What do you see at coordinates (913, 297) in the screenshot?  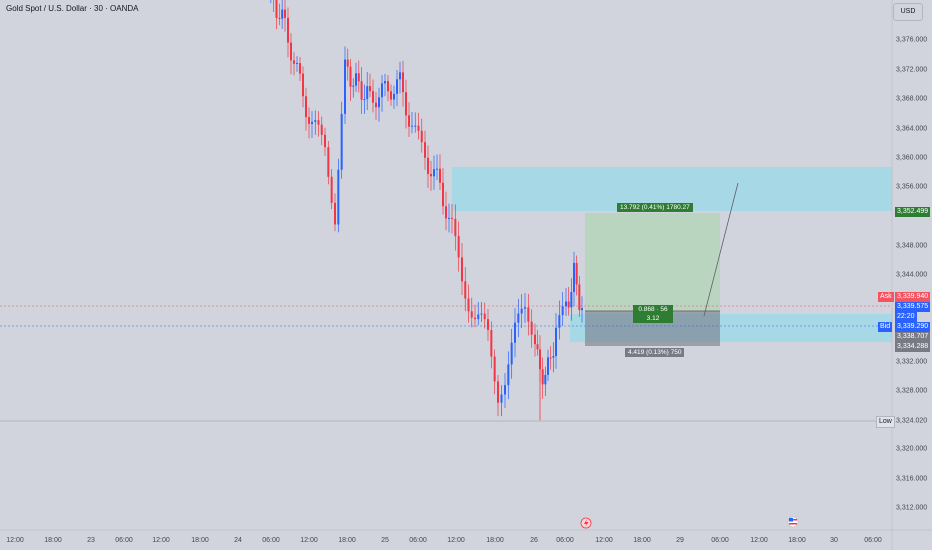 I see `ask-price-tag: 3,339.940` at bounding box center [913, 297].